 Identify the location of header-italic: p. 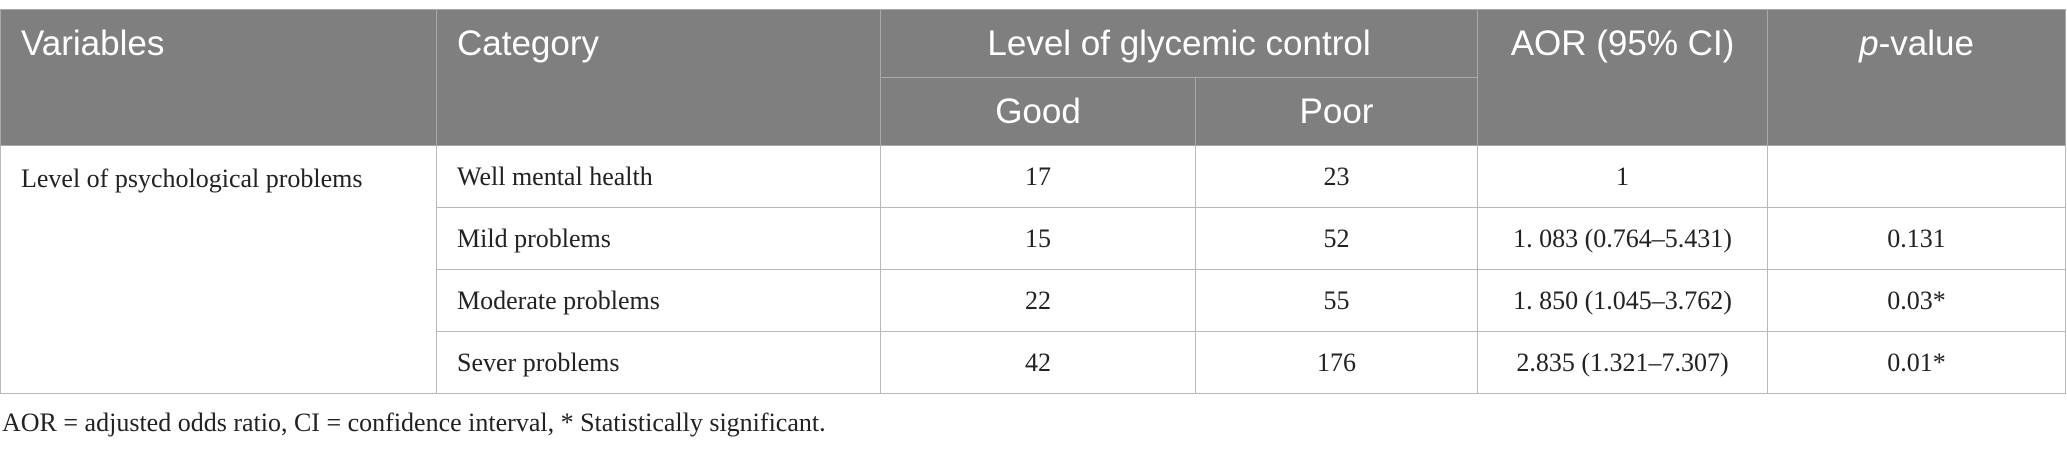
(1869, 43).